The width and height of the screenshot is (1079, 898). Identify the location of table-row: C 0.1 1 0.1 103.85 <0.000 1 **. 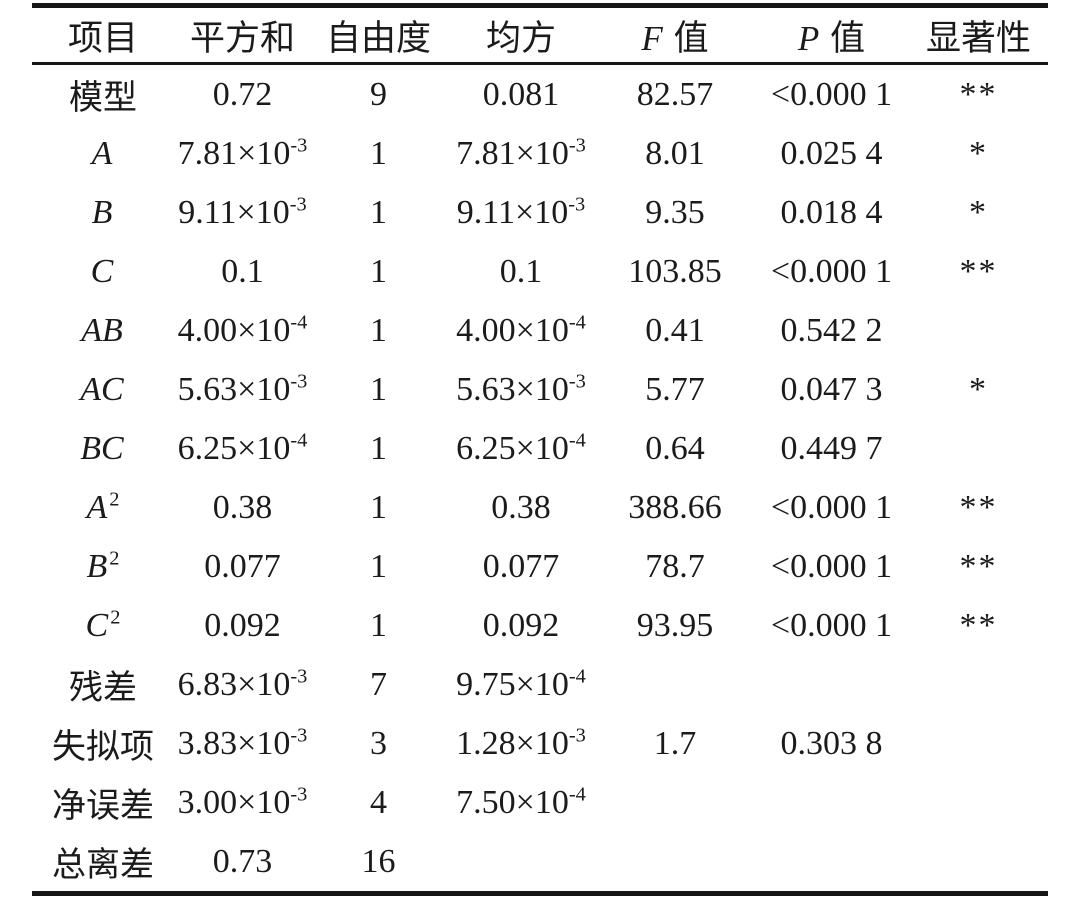
(540, 271).